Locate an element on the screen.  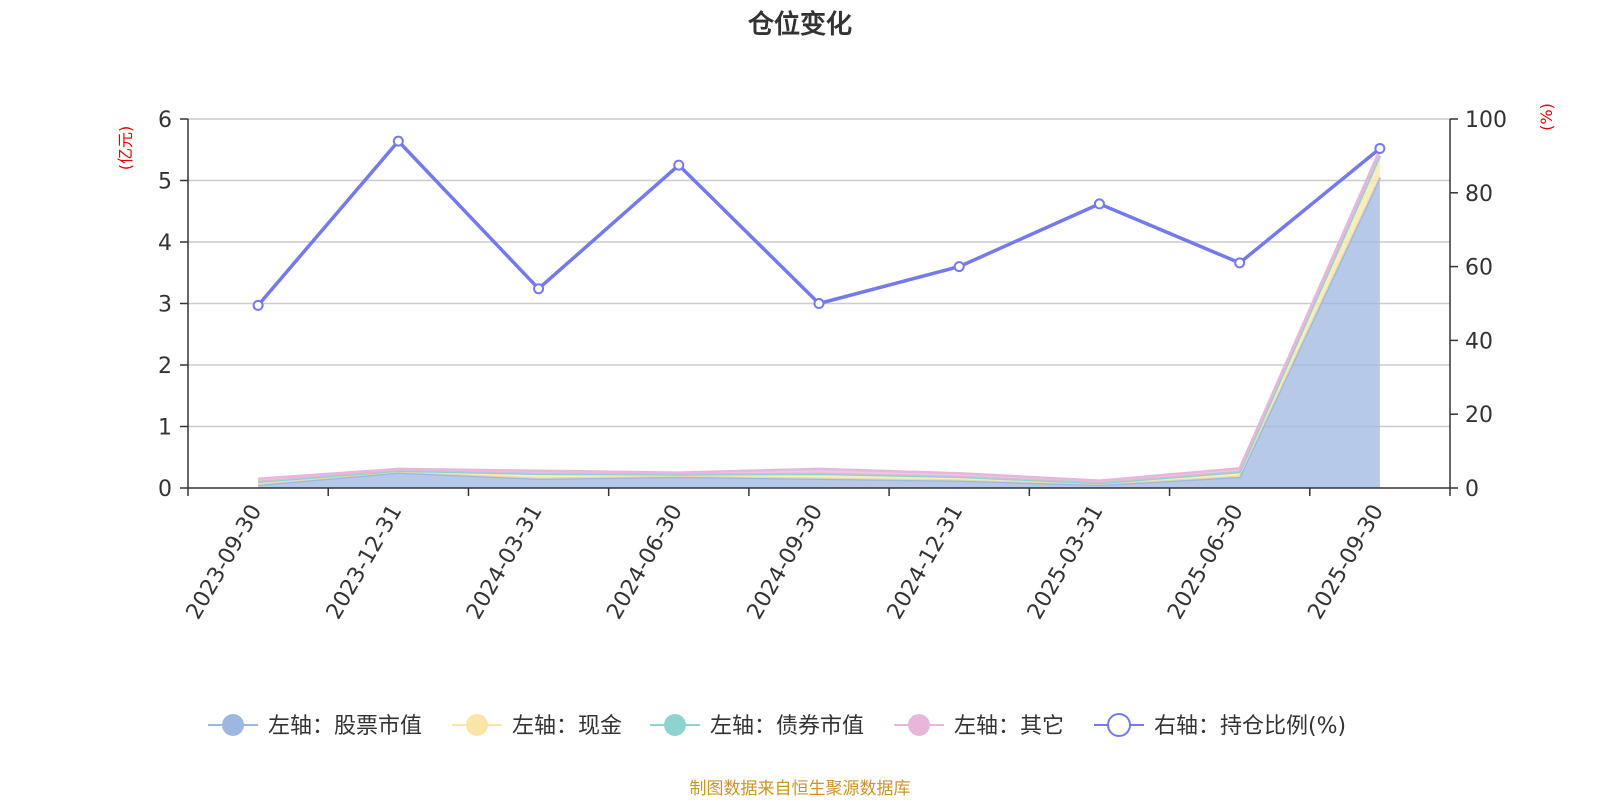
right-axis-tick-label: 60 is located at coordinates (1479, 268).